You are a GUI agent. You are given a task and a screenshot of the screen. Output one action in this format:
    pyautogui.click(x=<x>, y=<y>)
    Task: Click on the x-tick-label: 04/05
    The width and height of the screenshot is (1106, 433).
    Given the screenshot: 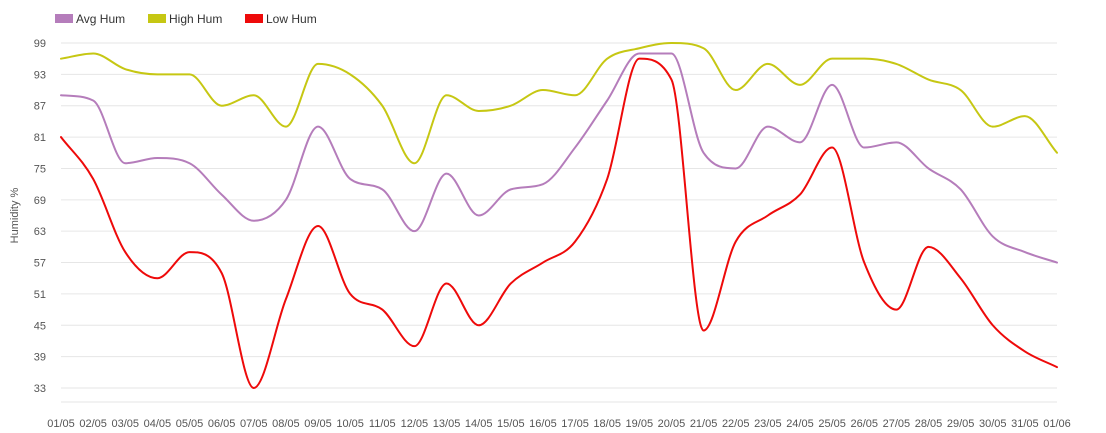 What is the action you would take?
    pyautogui.click(x=158, y=424)
    